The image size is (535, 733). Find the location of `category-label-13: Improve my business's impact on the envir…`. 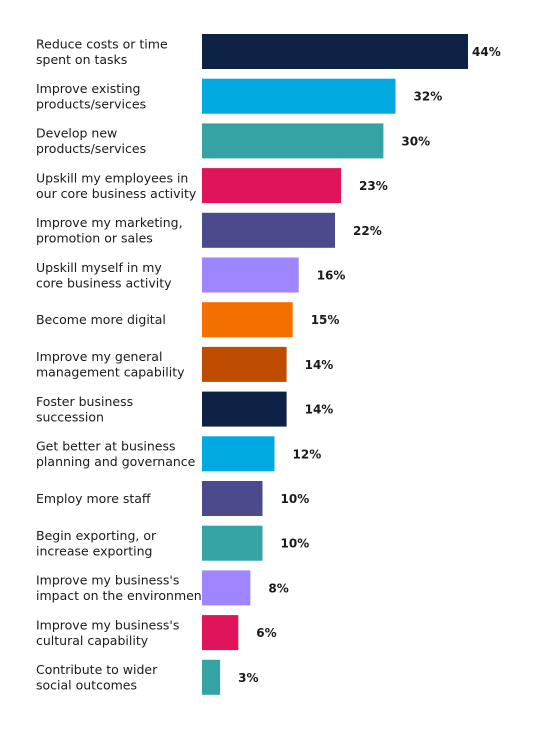

category-label-13: Improve my business's impact on the envir… is located at coordinates (121, 588).